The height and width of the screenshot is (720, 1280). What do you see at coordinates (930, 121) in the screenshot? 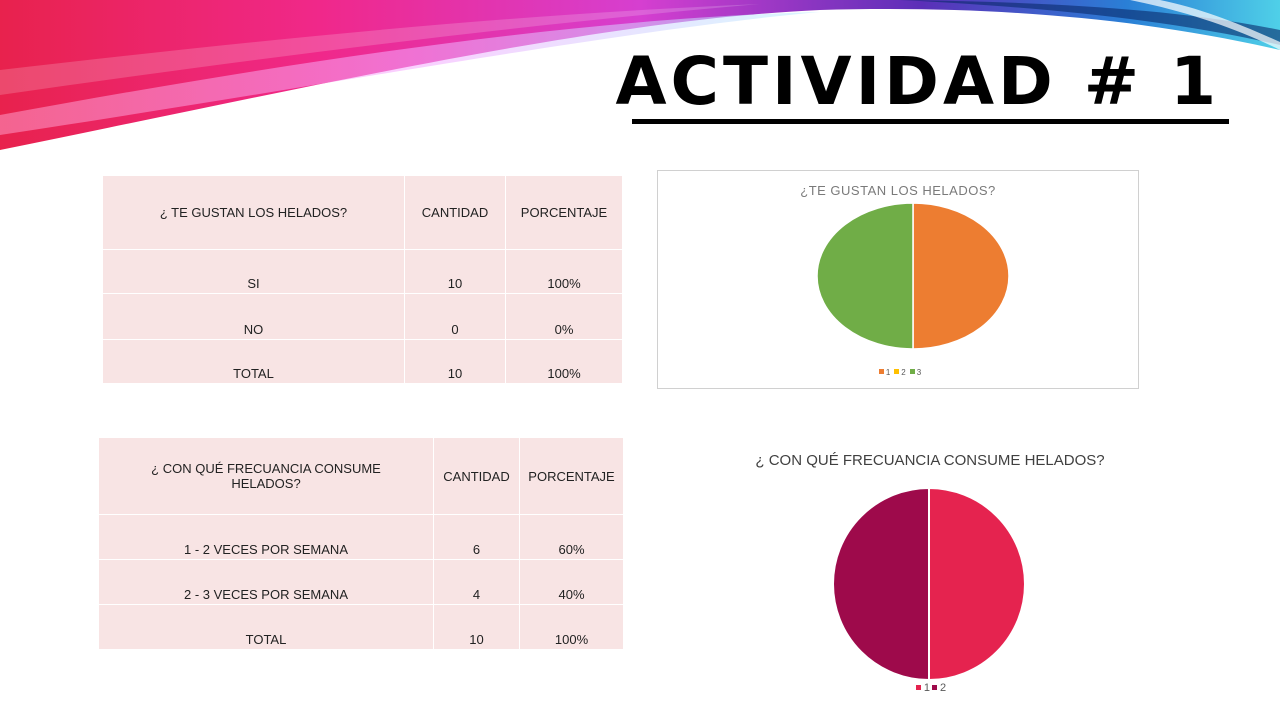
I see `title-underline` at bounding box center [930, 121].